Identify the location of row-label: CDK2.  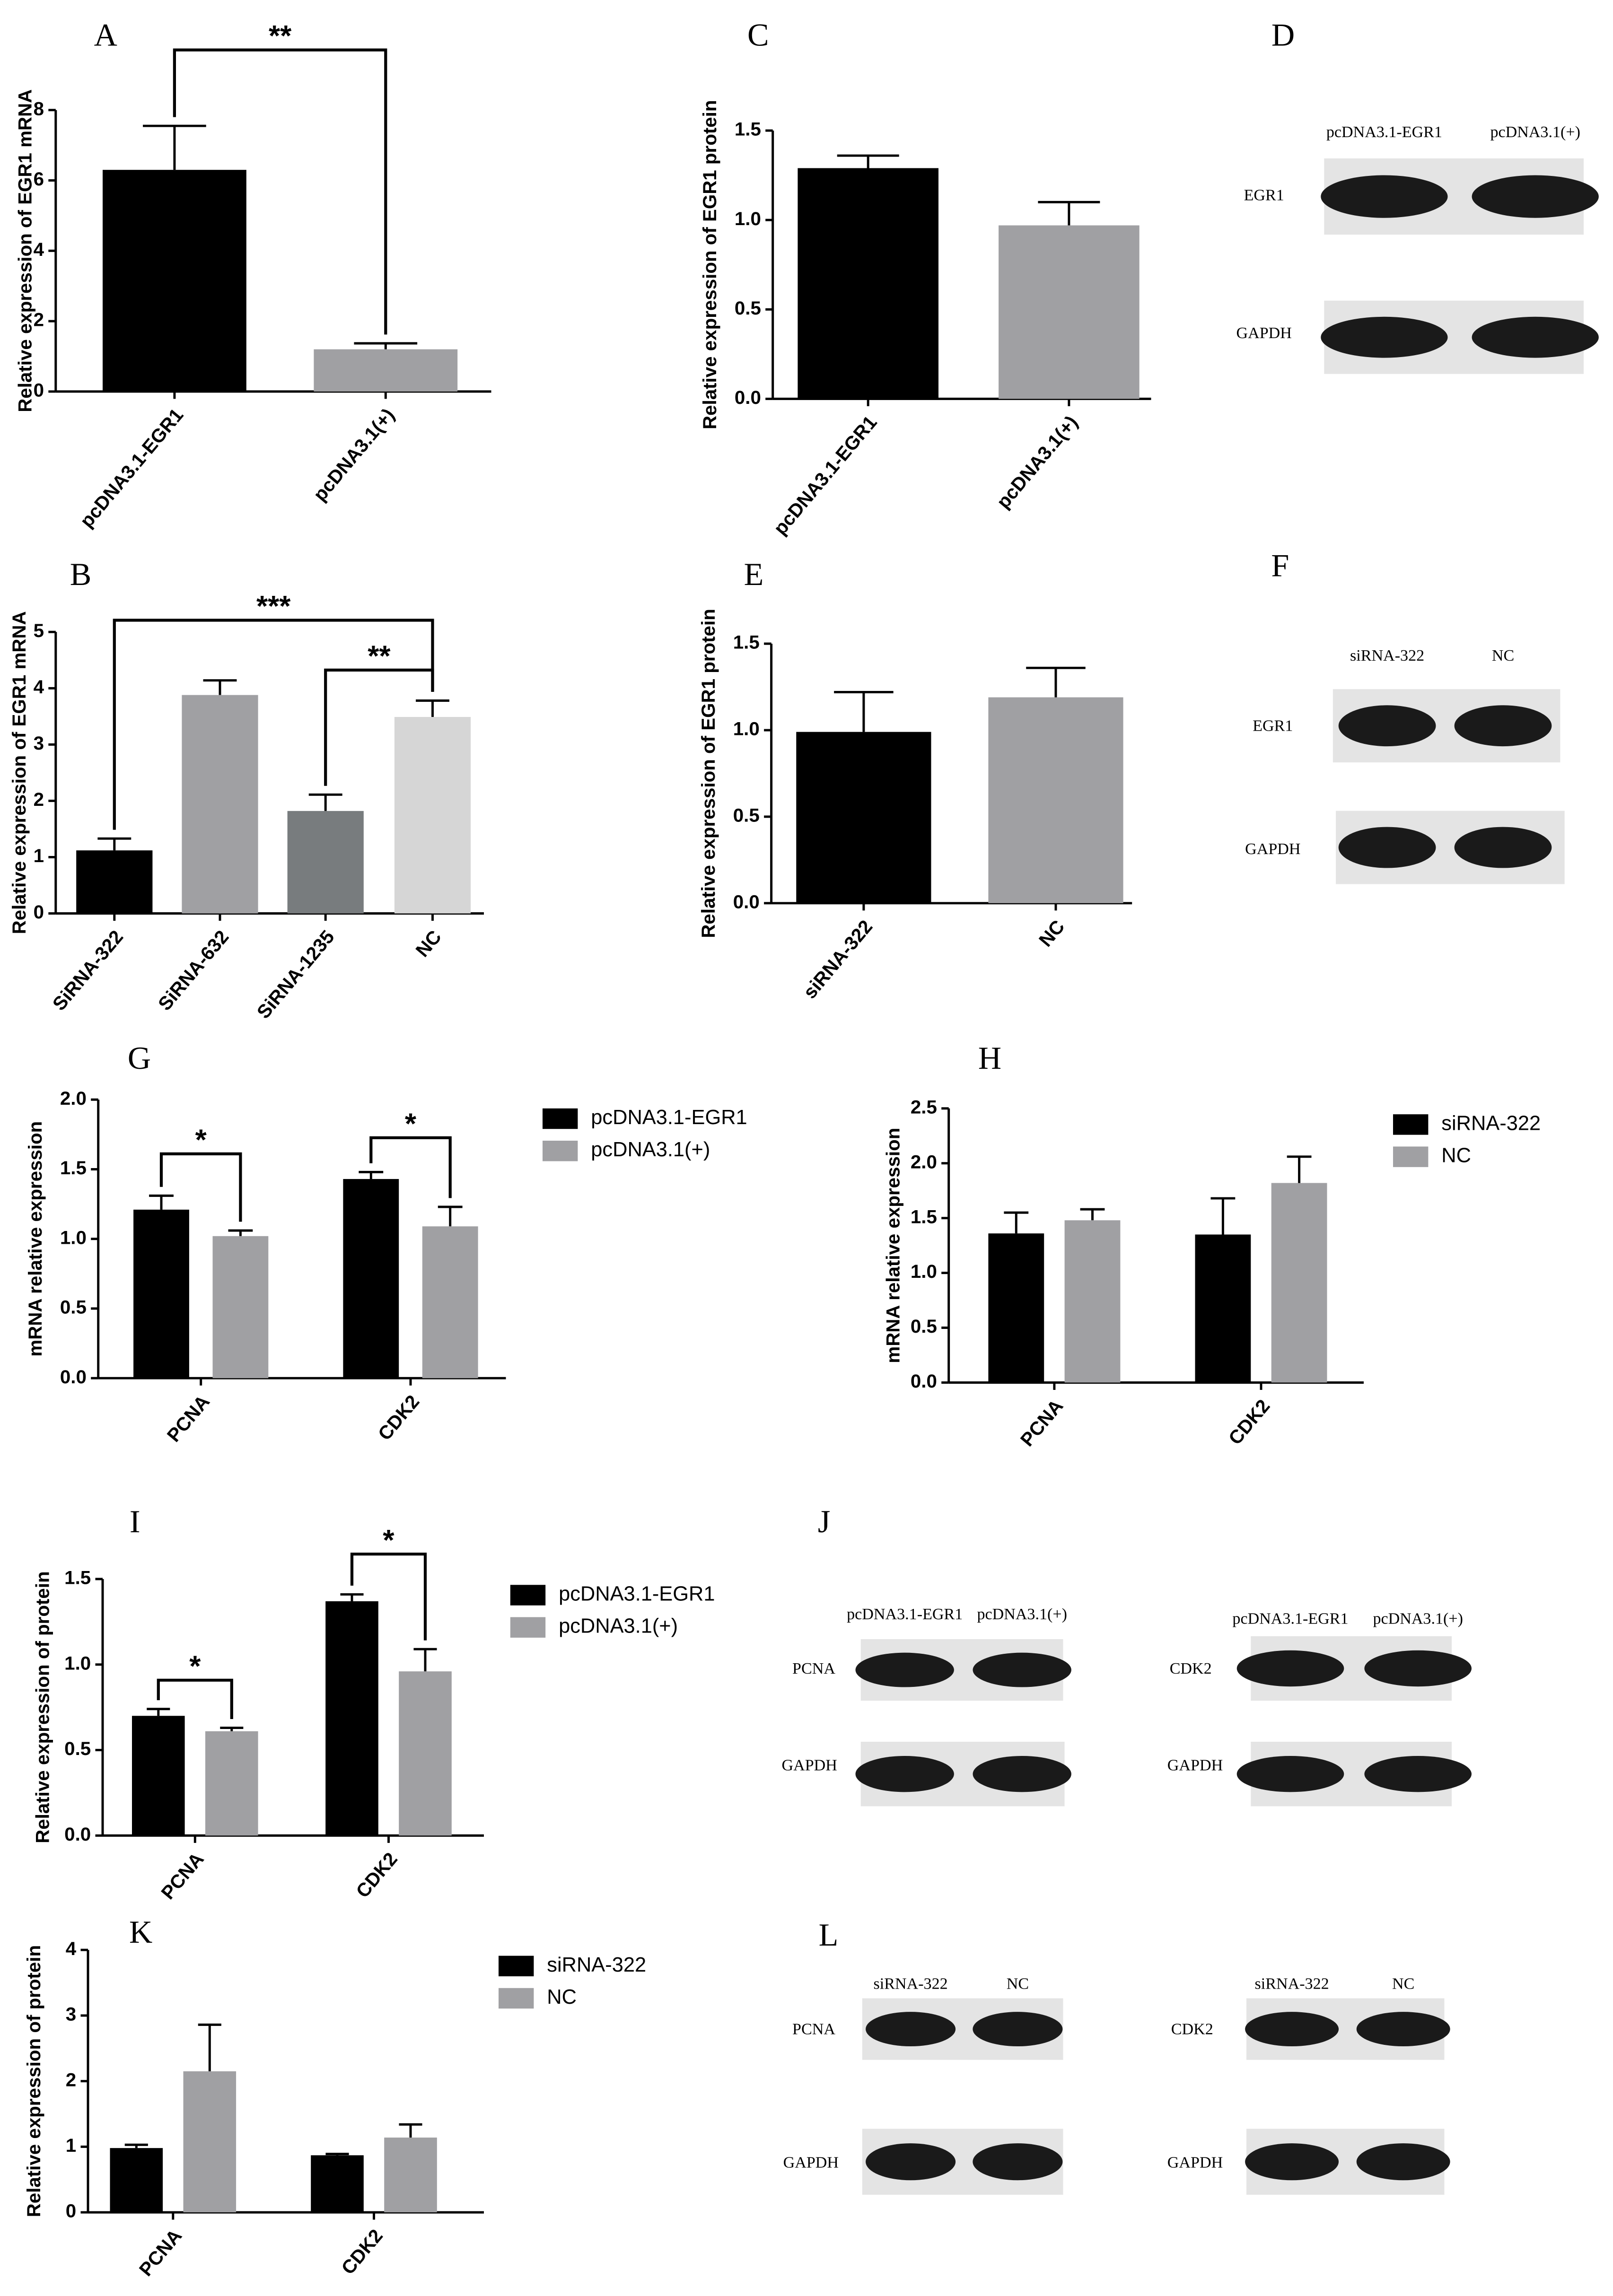
(1191, 1668).